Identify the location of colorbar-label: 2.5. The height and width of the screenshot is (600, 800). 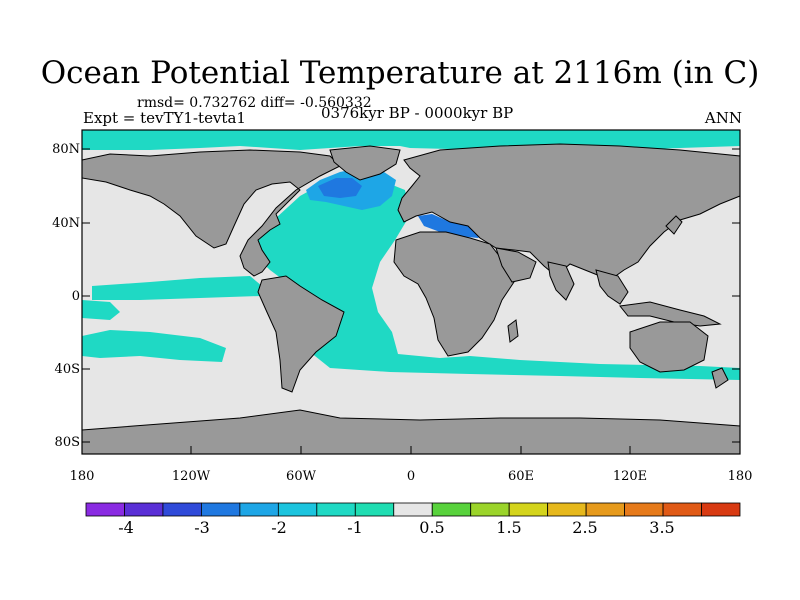
(585, 527).